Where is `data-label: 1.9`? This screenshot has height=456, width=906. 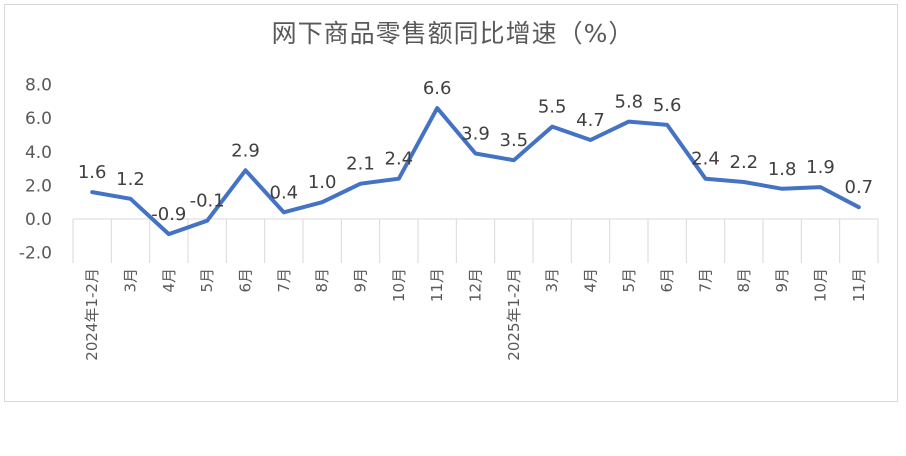
data-label: 1.9 is located at coordinates (820, 167).